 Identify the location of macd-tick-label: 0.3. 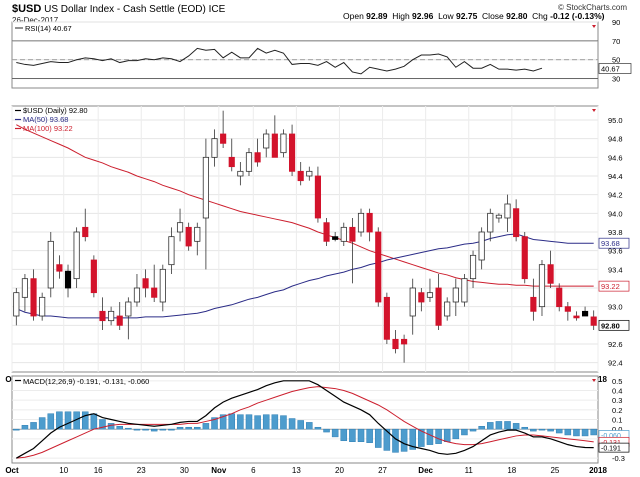
(617, 400).